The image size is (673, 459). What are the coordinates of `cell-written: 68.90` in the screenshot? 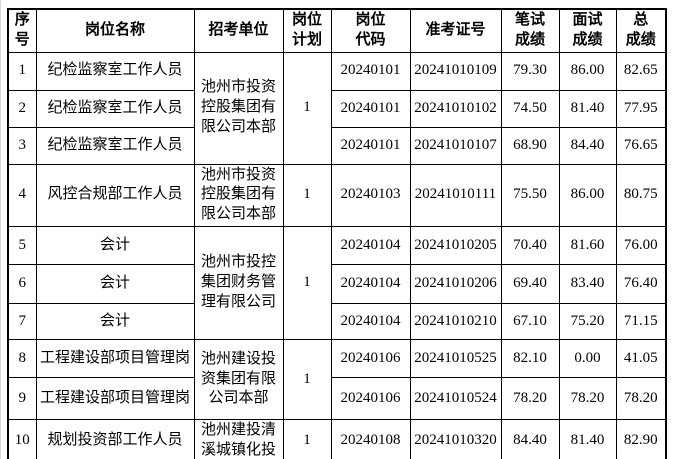 It's located at (530, 145).